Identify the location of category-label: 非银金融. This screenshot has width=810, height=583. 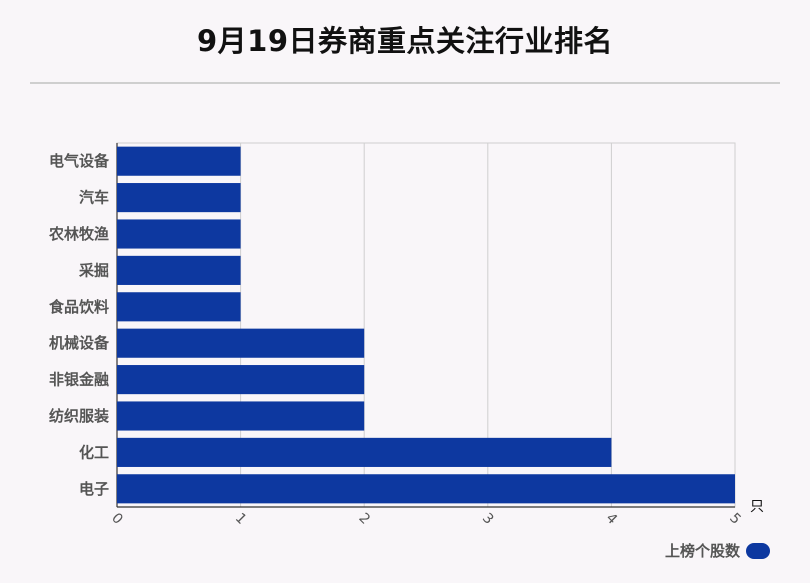
(79, 380).